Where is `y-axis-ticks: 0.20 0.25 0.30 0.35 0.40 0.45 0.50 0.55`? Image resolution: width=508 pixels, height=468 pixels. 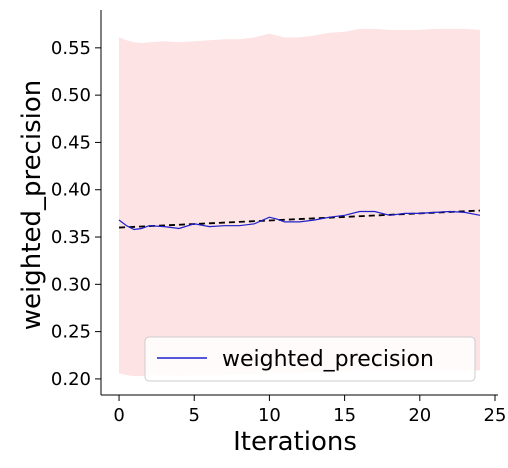
y-axis-ticks: 0.20 0.25 0.30 0.35 0.40 0.45 0.50 0.55 is located at coordinates (76, 214).